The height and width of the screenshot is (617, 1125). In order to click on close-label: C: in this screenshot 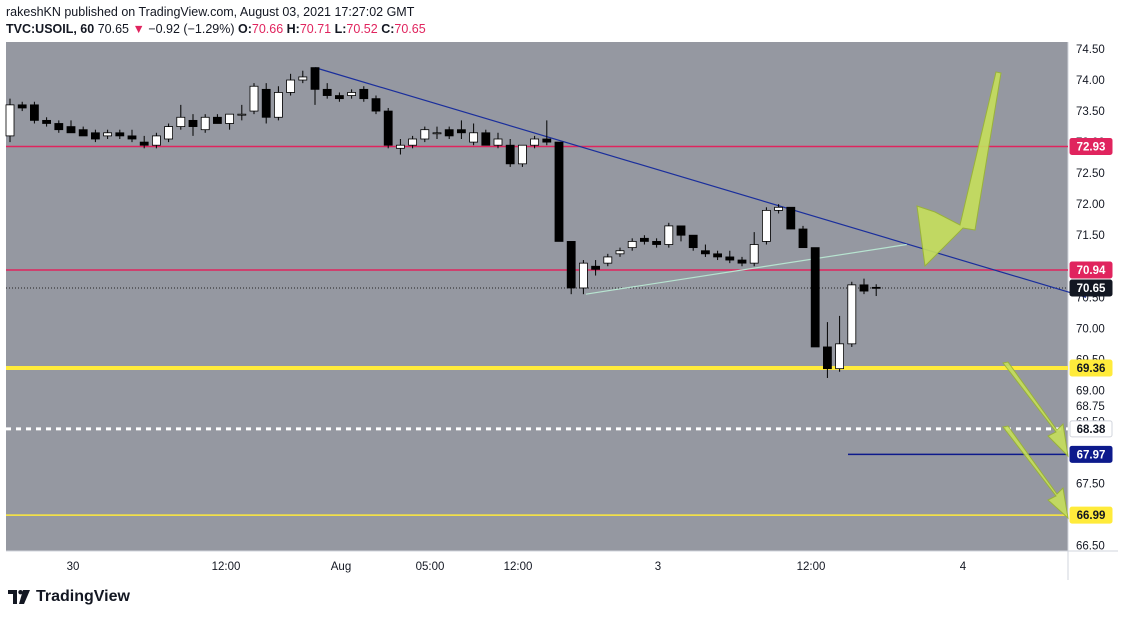, I will do `click(388, 29)`.